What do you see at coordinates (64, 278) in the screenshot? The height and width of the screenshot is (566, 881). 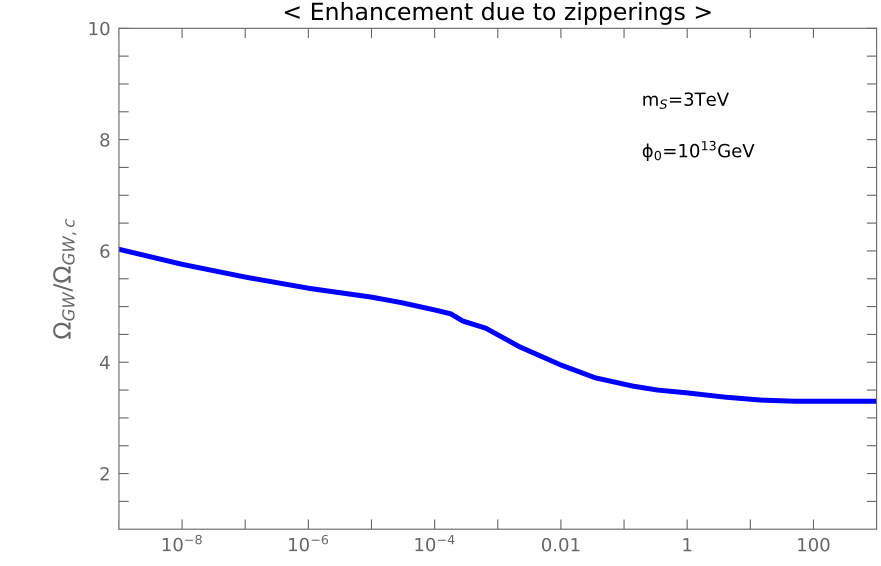 I see `y-axis-title: Ω$_{GW}$/Ω$_{GW,c}$` at bounding box center [64, 278].